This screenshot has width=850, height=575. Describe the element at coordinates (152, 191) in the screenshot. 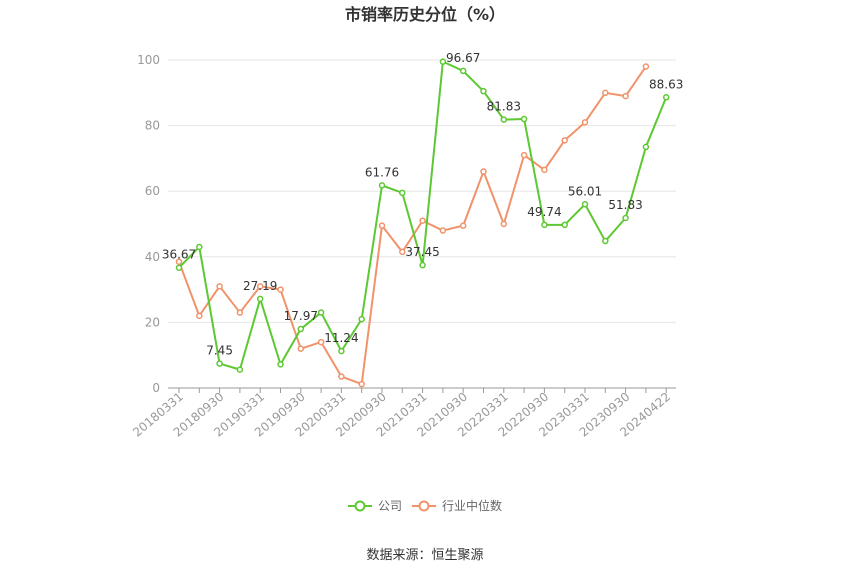

I see `y-tick-label: 60` at that location.